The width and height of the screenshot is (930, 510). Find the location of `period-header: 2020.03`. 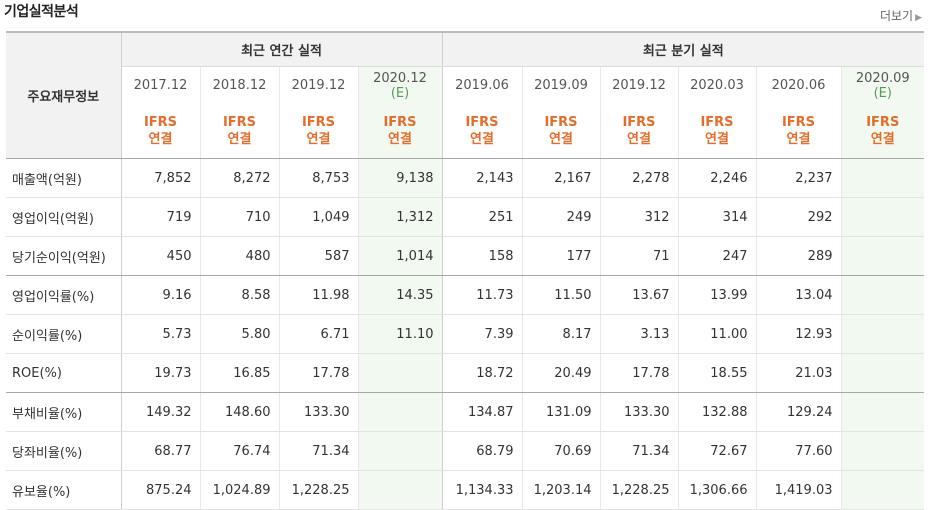

period-header: 2020.03 is located at coordinates (716, 85).